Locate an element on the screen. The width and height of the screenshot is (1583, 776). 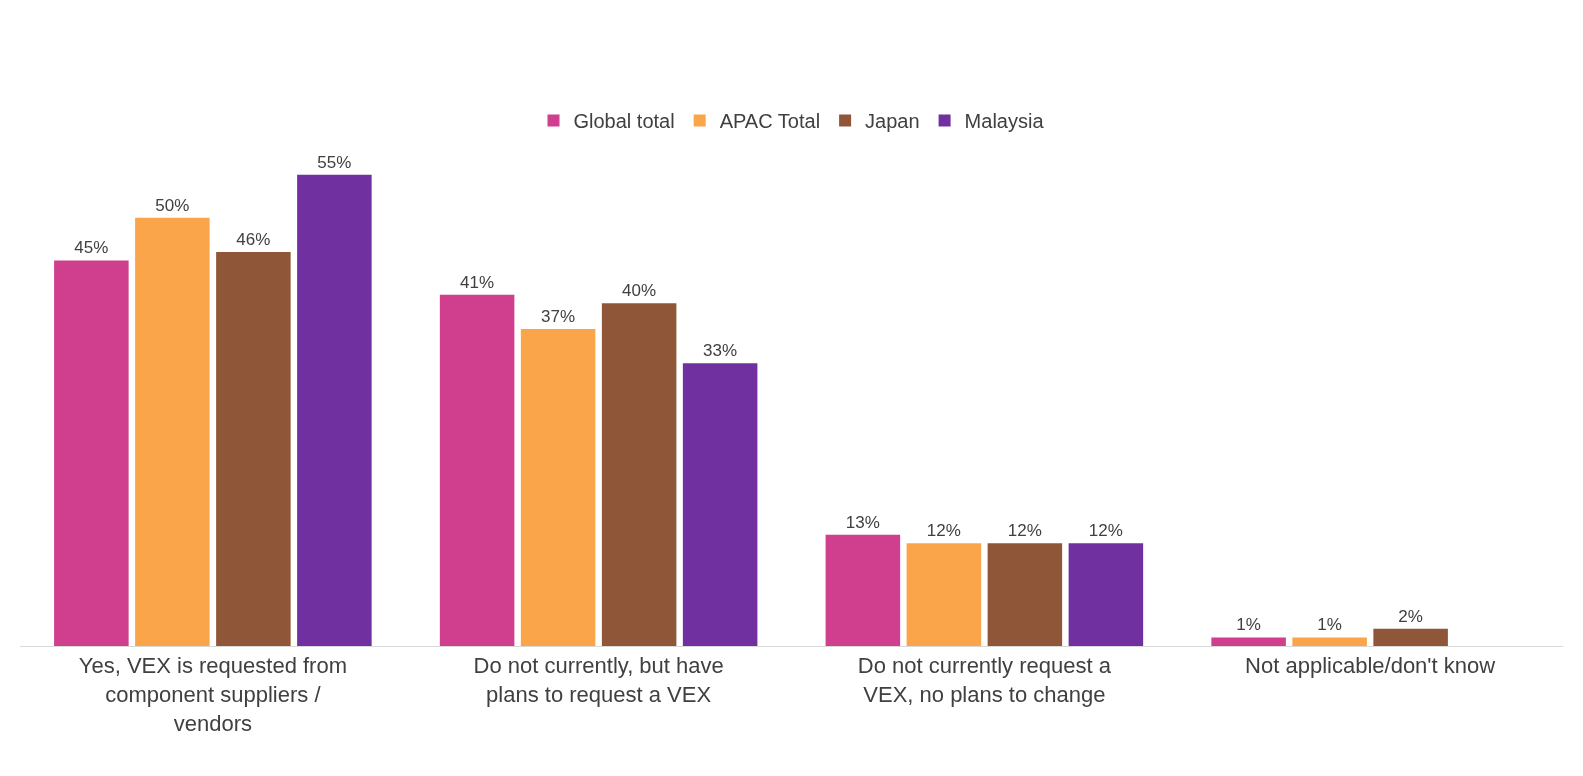
data-label: 2% is located at coordinates (1410, 616).